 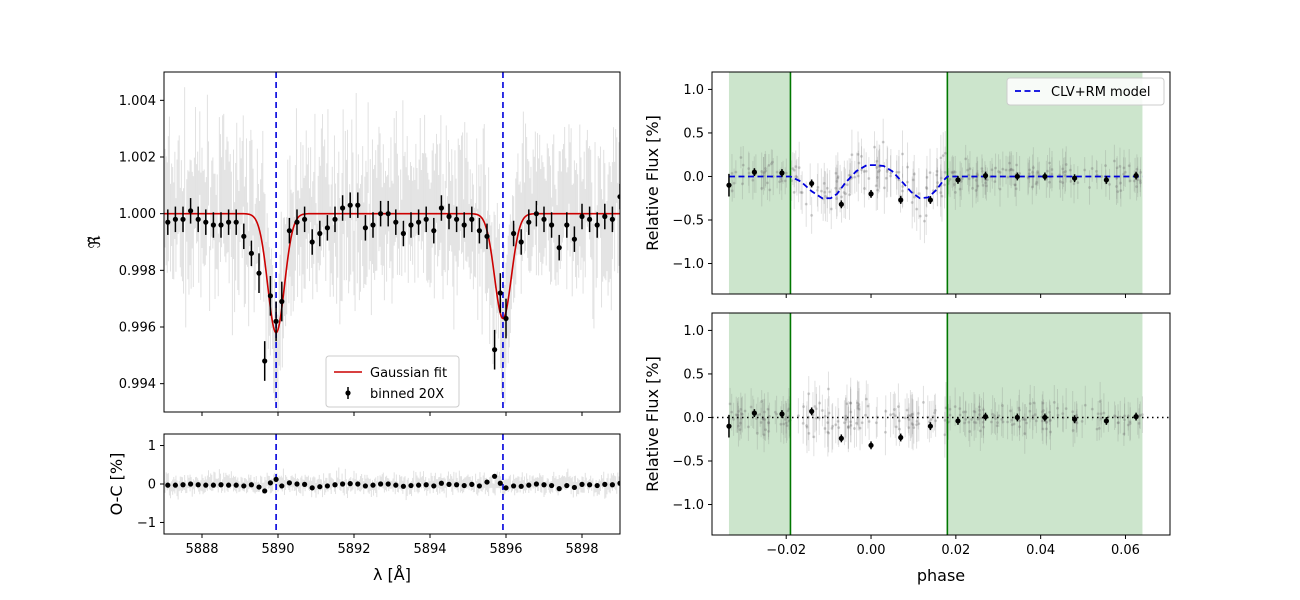 I want to click on clv-rm-model-line, so click(x=935, y=182).